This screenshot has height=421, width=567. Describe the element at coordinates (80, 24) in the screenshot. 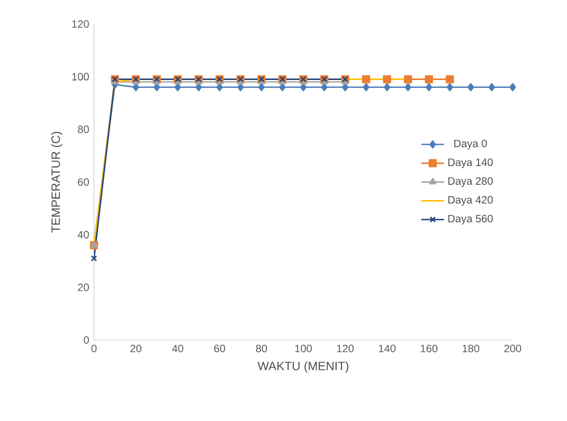

I see `y-tick-label: 120` at that location.